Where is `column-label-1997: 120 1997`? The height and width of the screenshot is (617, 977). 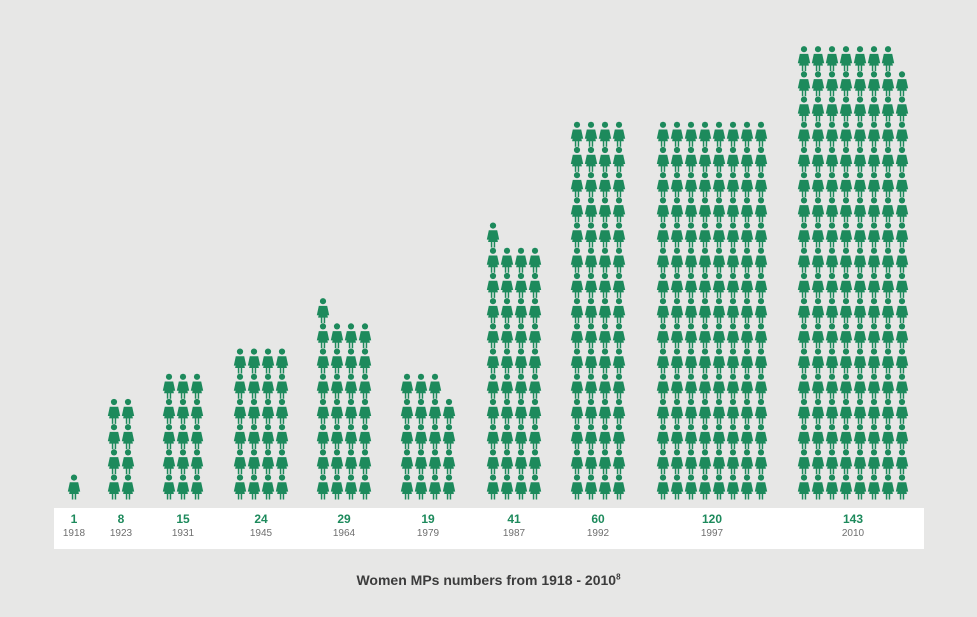 column-label-1997: 120 1997 is located at coordinates (712, 526).